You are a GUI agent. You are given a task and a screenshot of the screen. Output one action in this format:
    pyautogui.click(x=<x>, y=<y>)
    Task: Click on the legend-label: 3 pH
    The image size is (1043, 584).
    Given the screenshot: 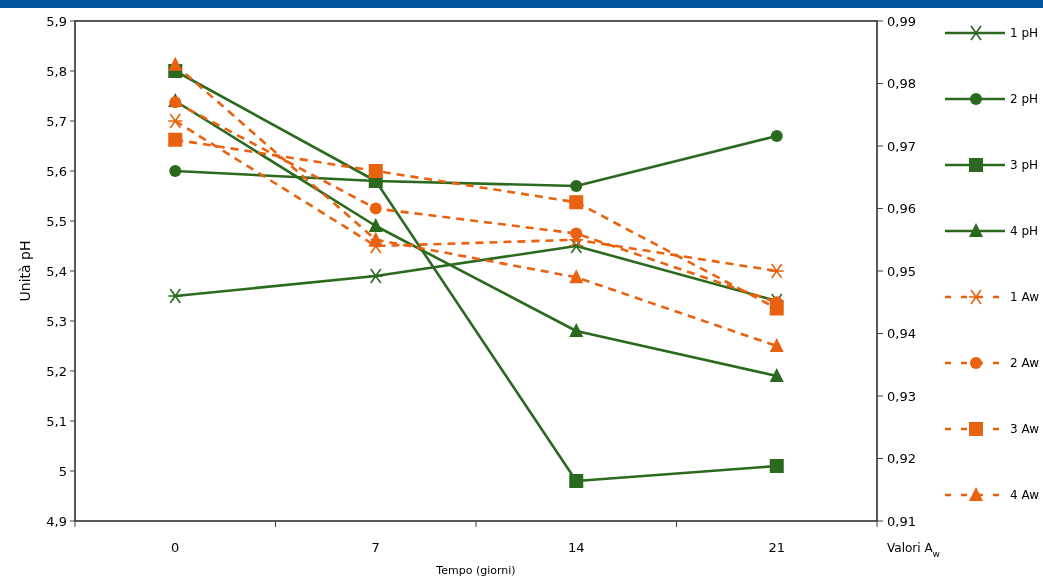 What is the action you would take?
    pyautogui.click(x=1024, y=165)
    